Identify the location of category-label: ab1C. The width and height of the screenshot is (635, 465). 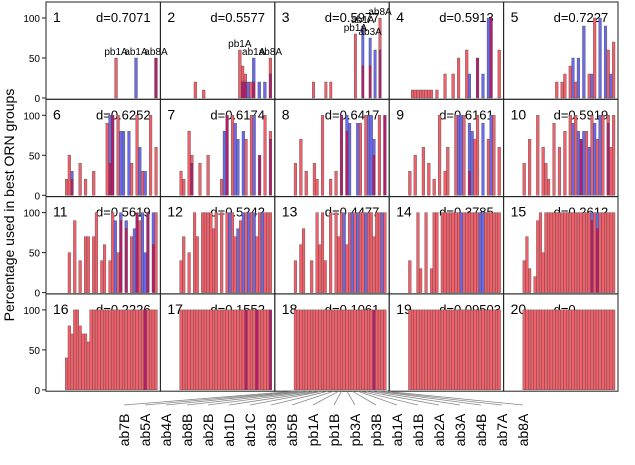
(250, 429).